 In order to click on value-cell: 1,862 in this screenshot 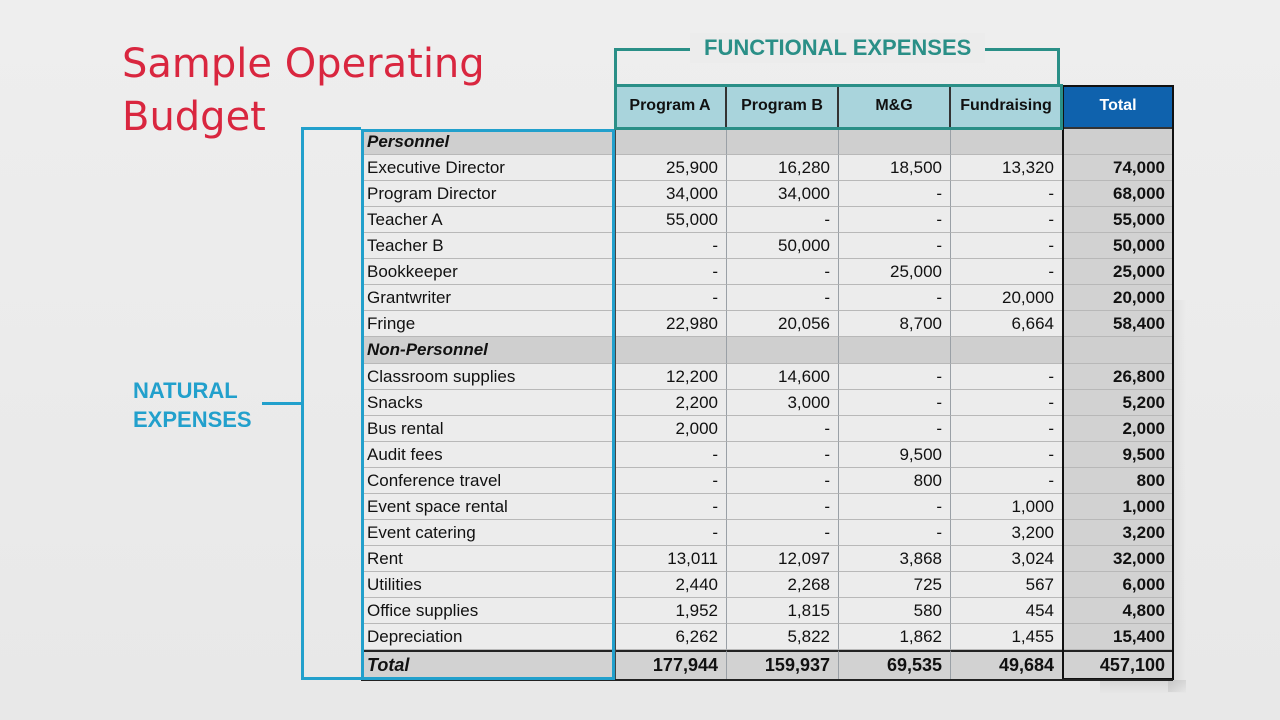, I will do `click(895, 637)`.